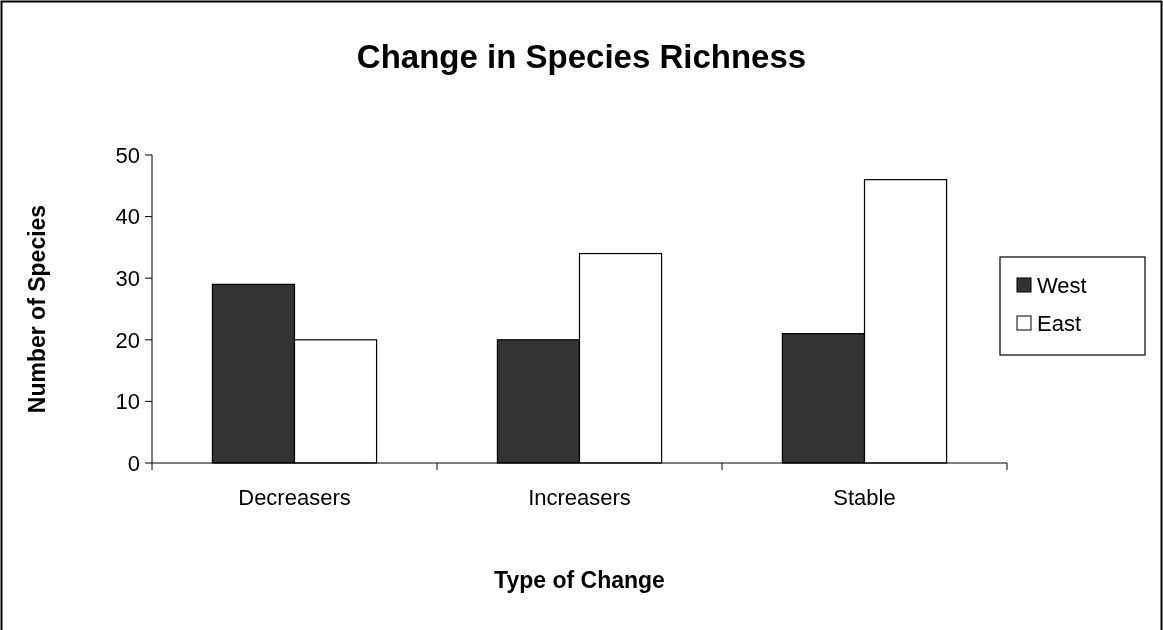 The image size is (1163, 630). What do you see at coordinates (133, 463) in the screenshot?
I see `y-tick-label: 0` at bounding box center [133, 463].